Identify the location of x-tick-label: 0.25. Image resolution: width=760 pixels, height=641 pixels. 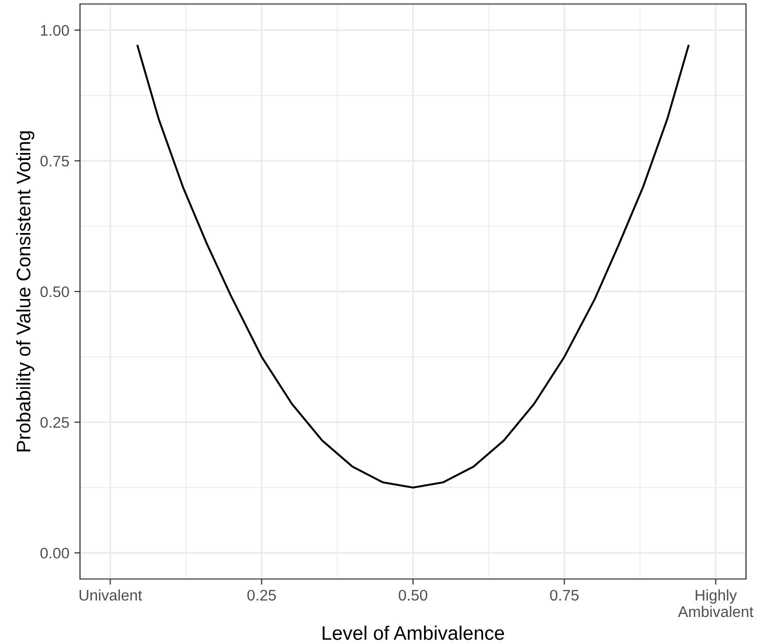
(261, 595).